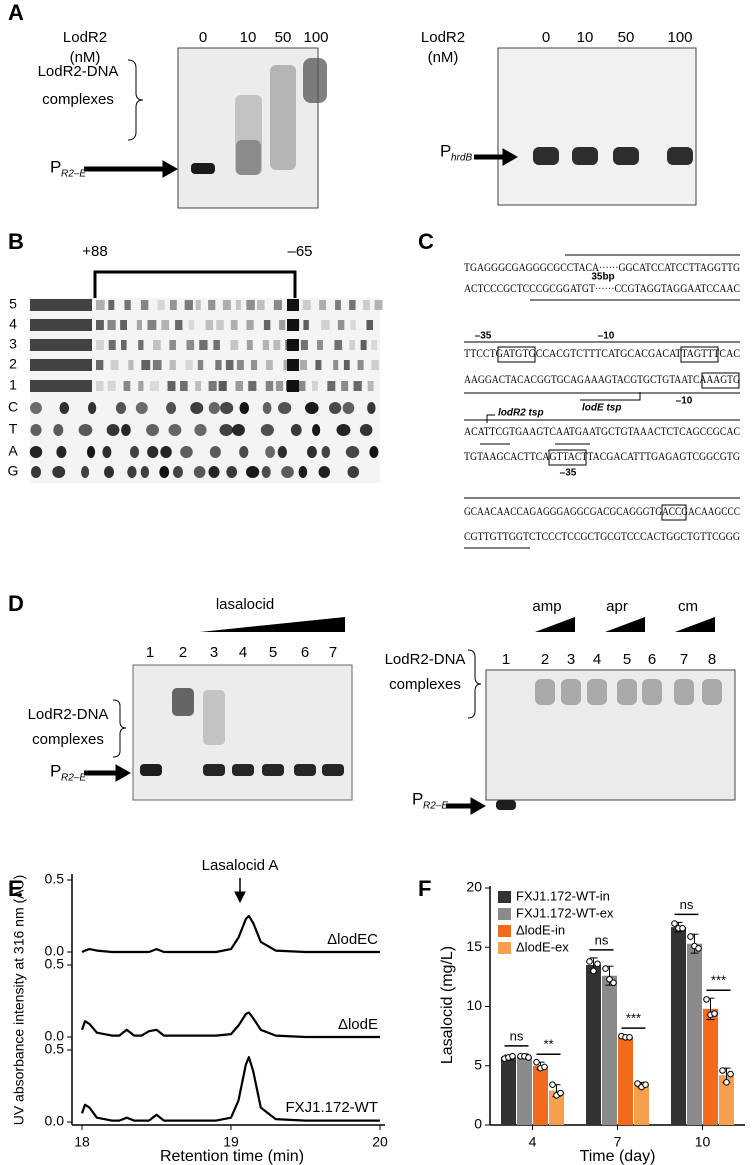 This screenshot has height=1165, width=752. Describe the element at coordinates (568, 473) in the screenshot. I see `annotation: –35` at that location.